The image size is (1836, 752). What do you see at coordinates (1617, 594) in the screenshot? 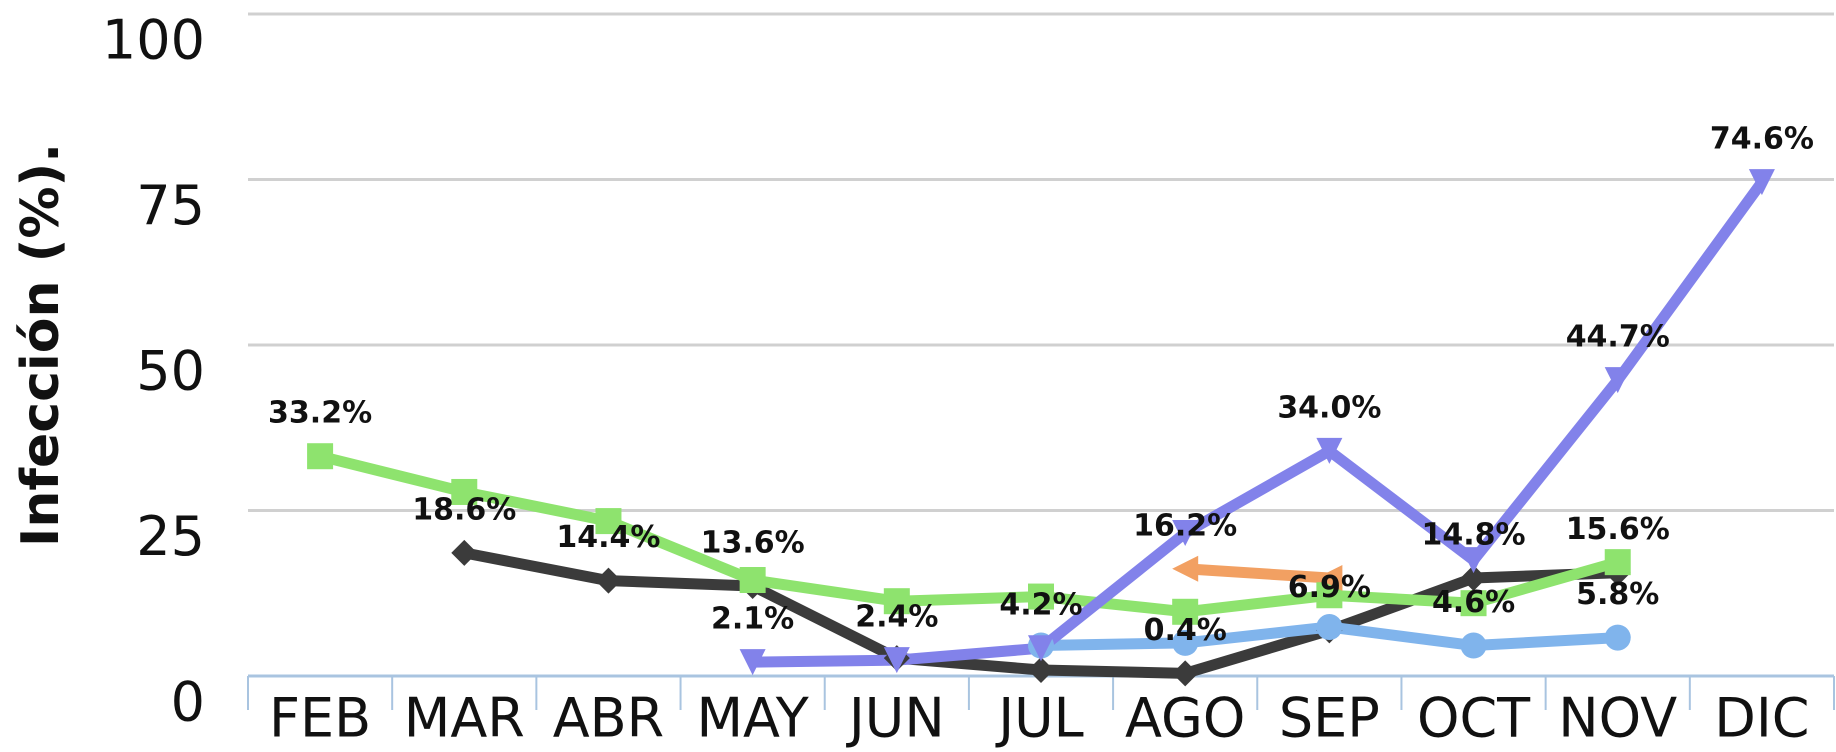
I see `data-label: 5.8%` at bounding box center [1617, 594].